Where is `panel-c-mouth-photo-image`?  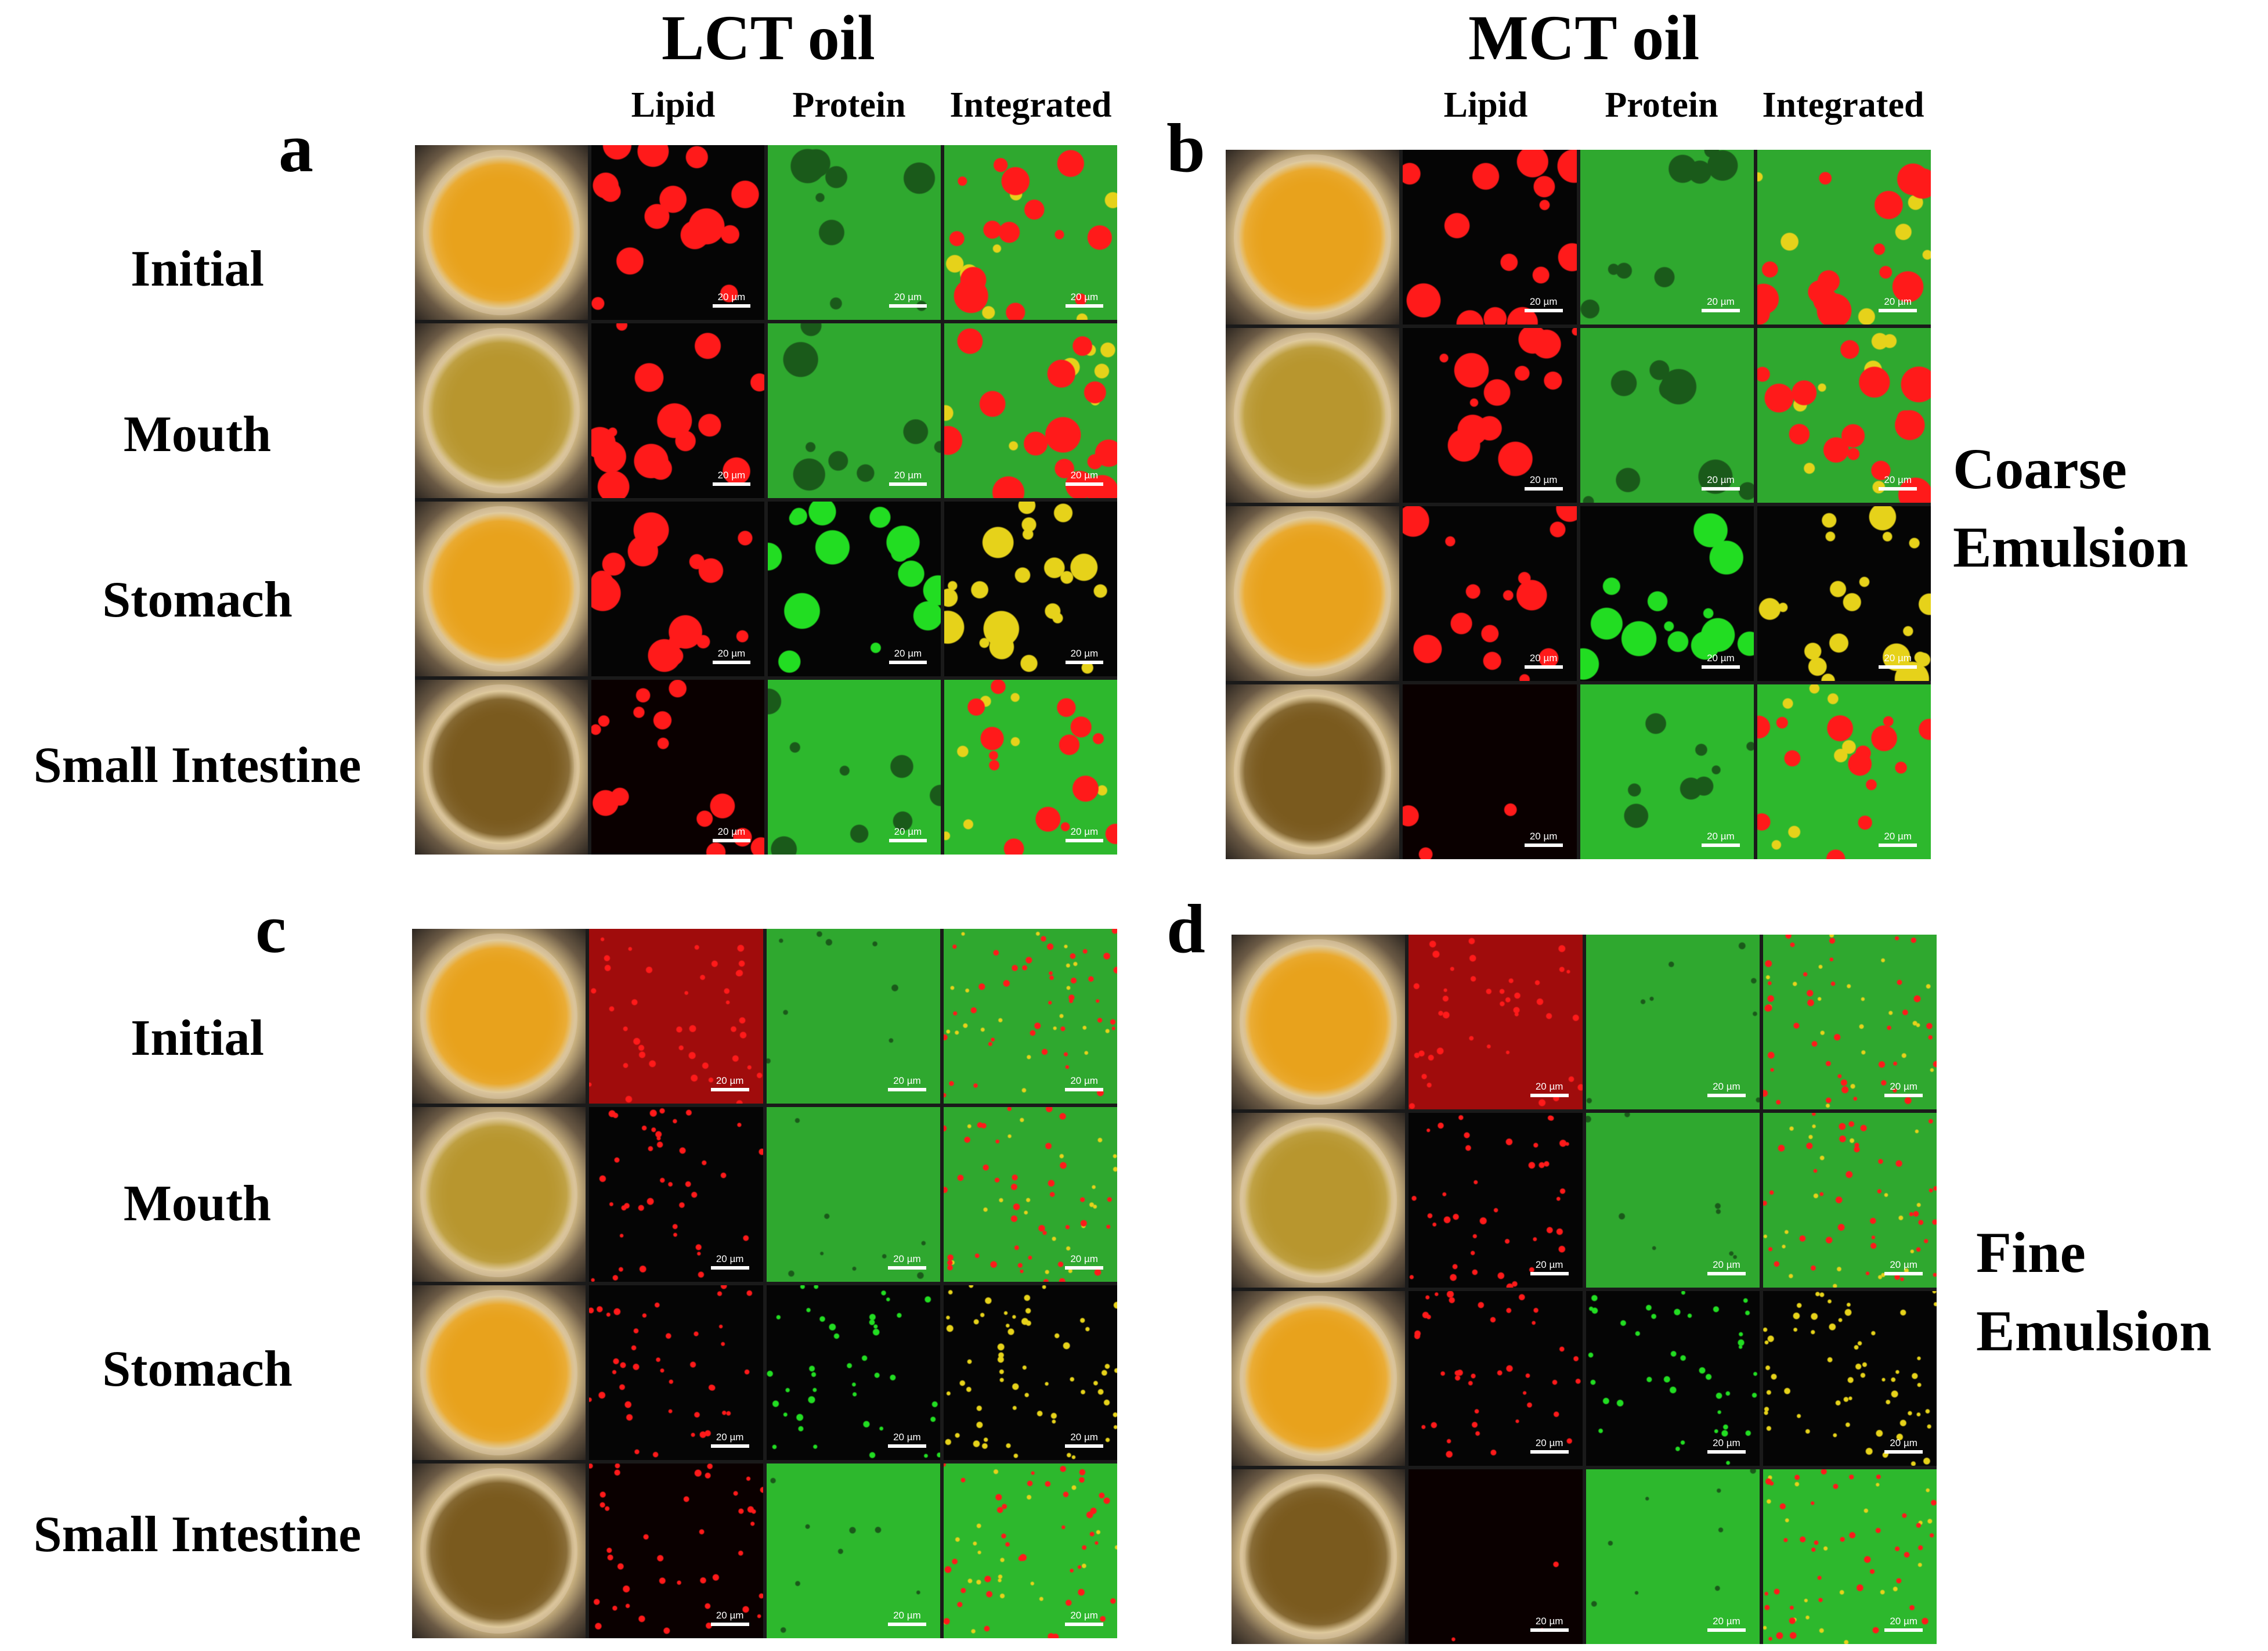 panel-c-mouth-photo-image is located at coordinates (499, 1194).